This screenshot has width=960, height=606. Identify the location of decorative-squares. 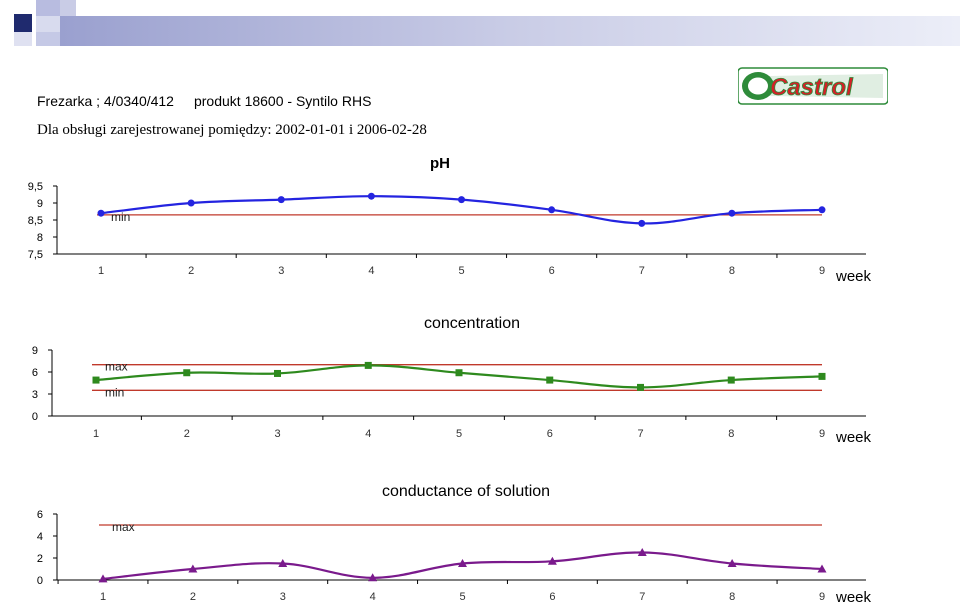
(480, 24).